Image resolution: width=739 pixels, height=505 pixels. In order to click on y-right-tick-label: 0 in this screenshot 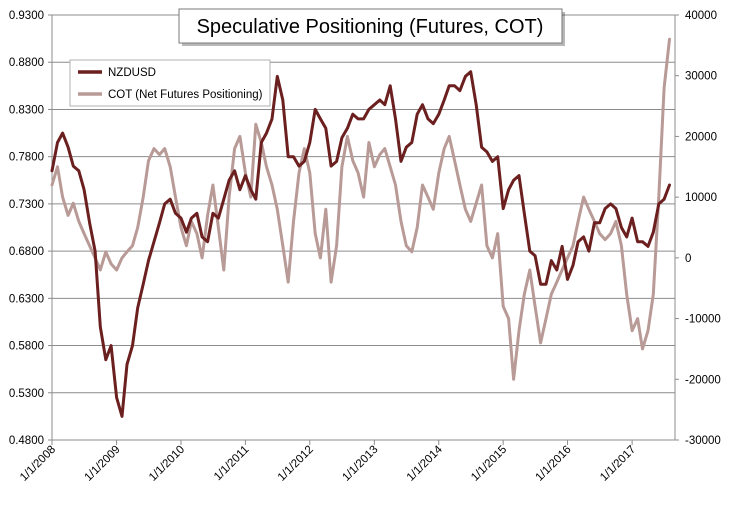, I will do `click(688, 259)`.